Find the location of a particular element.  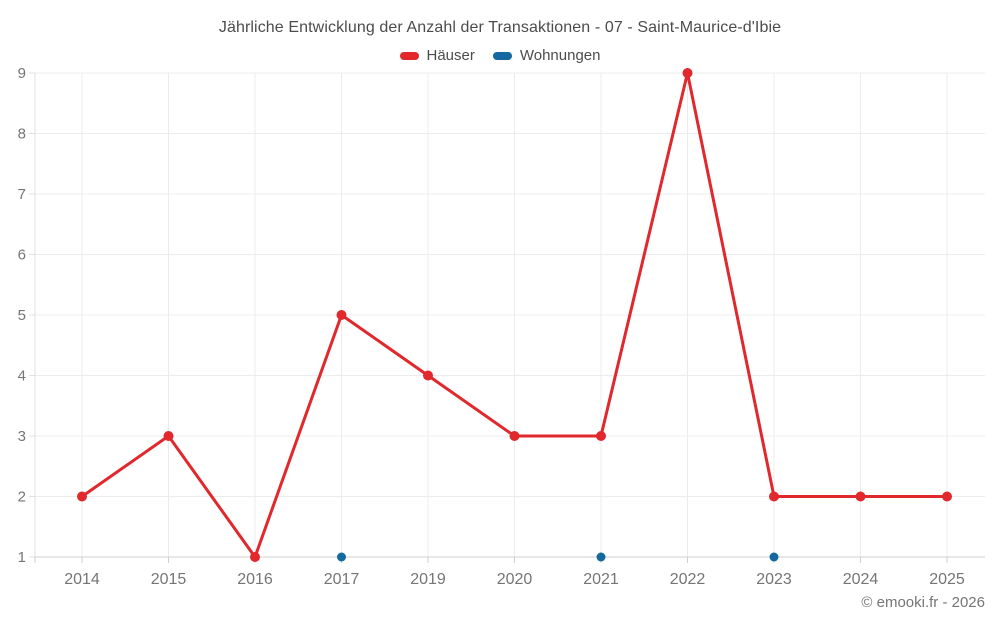

chart-legend: Häuser Wohnungen is located at coordinates (500, 55).